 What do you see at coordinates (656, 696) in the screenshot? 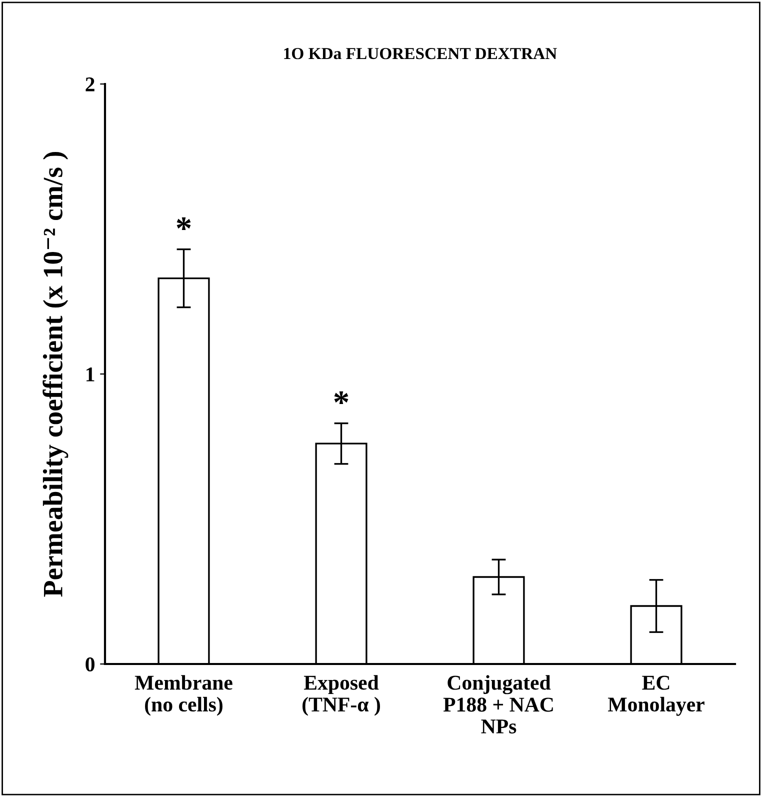
I see `x-tick-label: EC Monolayer` at bounding box center [656, 696].